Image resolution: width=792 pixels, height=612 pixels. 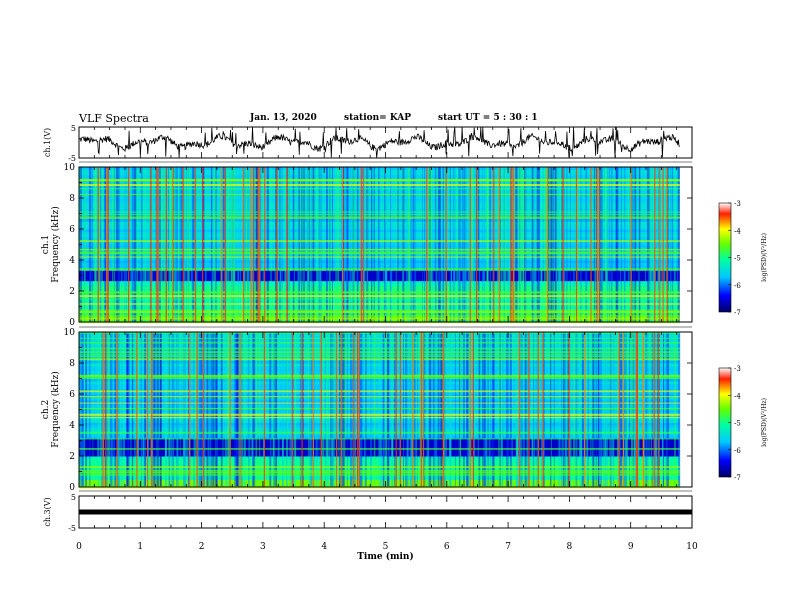 What do you see at coordinates (72, 488) in the screenshot?
I see `ch2-spectrogram-ytick-label: 0` at bounding box center [72, 488].